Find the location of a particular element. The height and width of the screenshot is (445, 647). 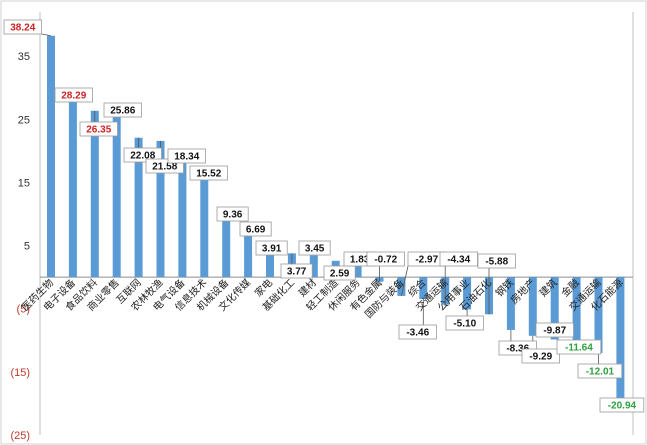

data-label-text: 28.29 is located at coordinates (73, 96).